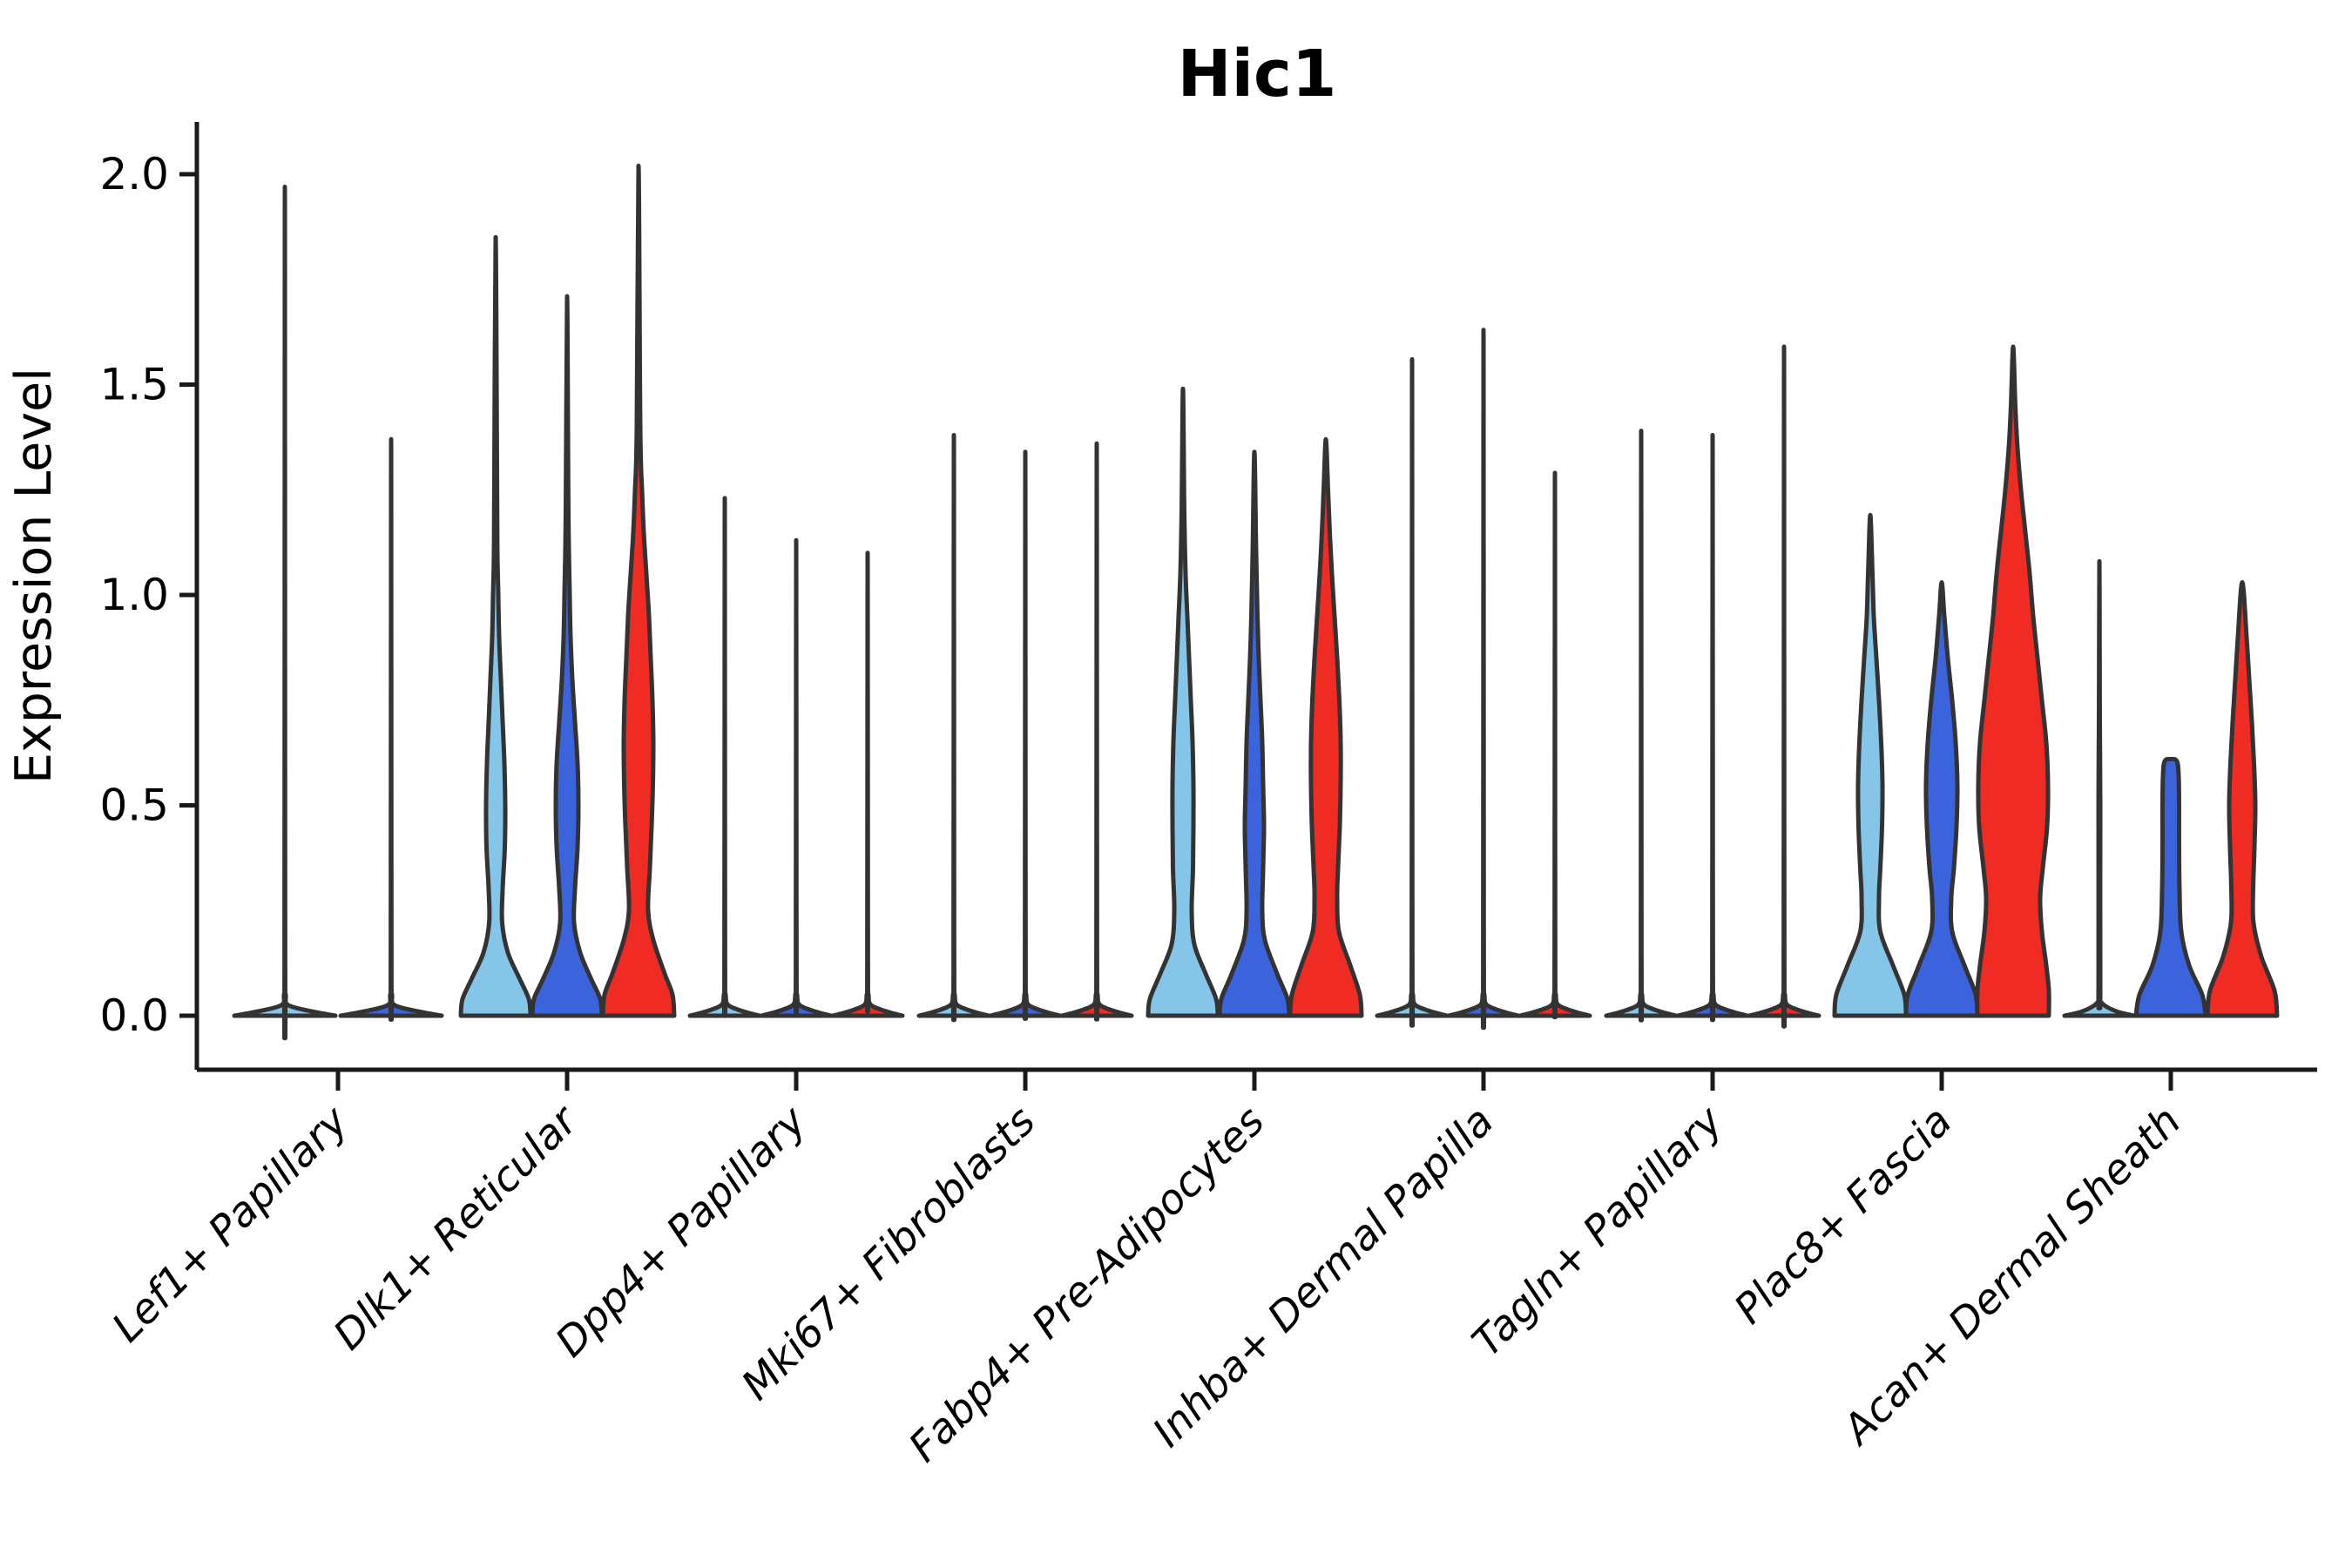 The height and width of the screenshot is (1568, 2352). What do you see at coordinates (1257, 74) in the screenshot?
I see `chart-title: Hic1` at bounding box center [1257, 74].